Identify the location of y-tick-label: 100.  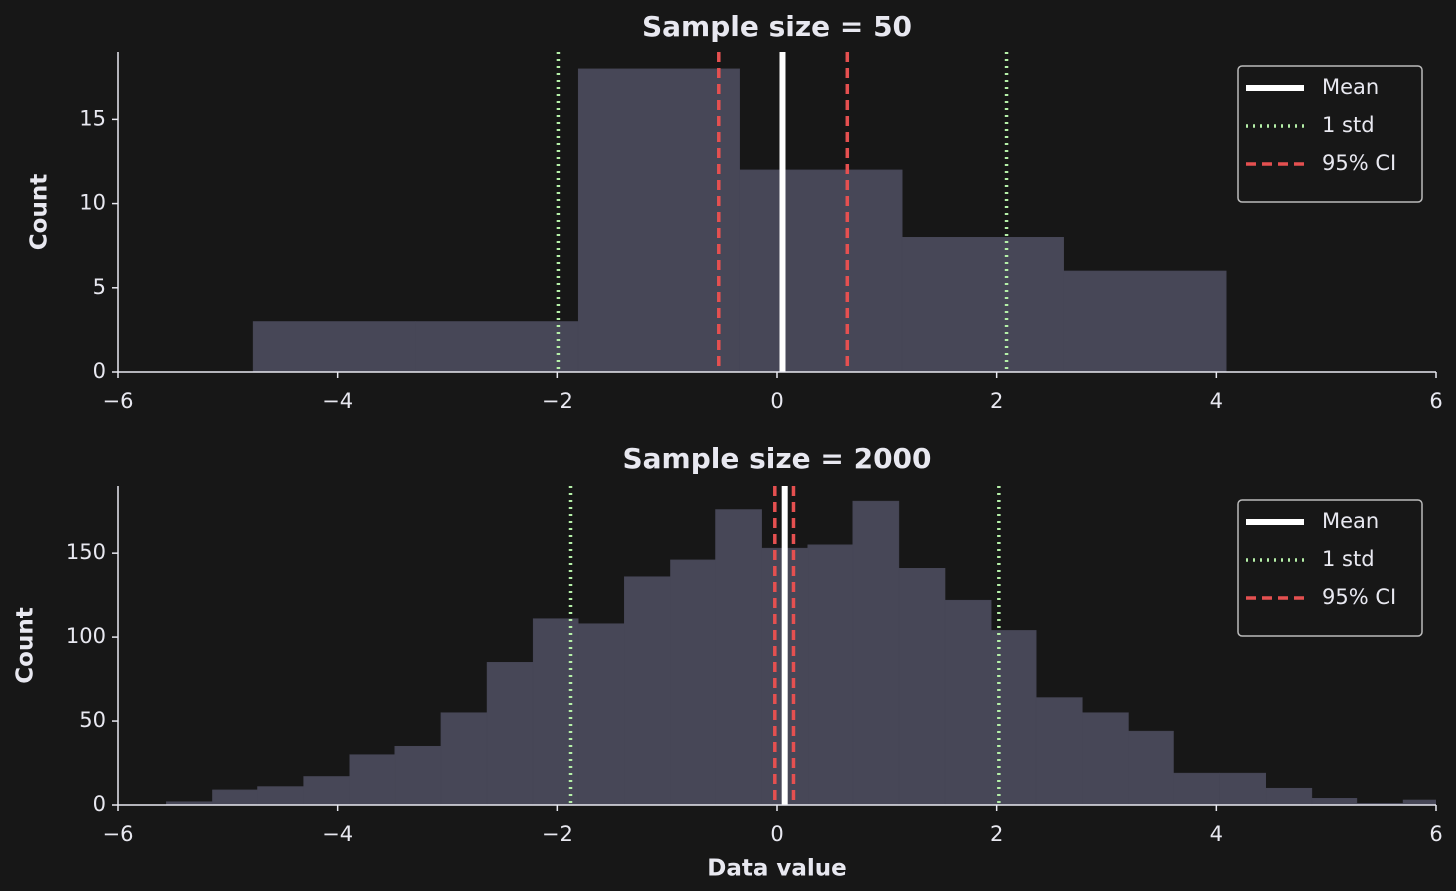
(86, 636).